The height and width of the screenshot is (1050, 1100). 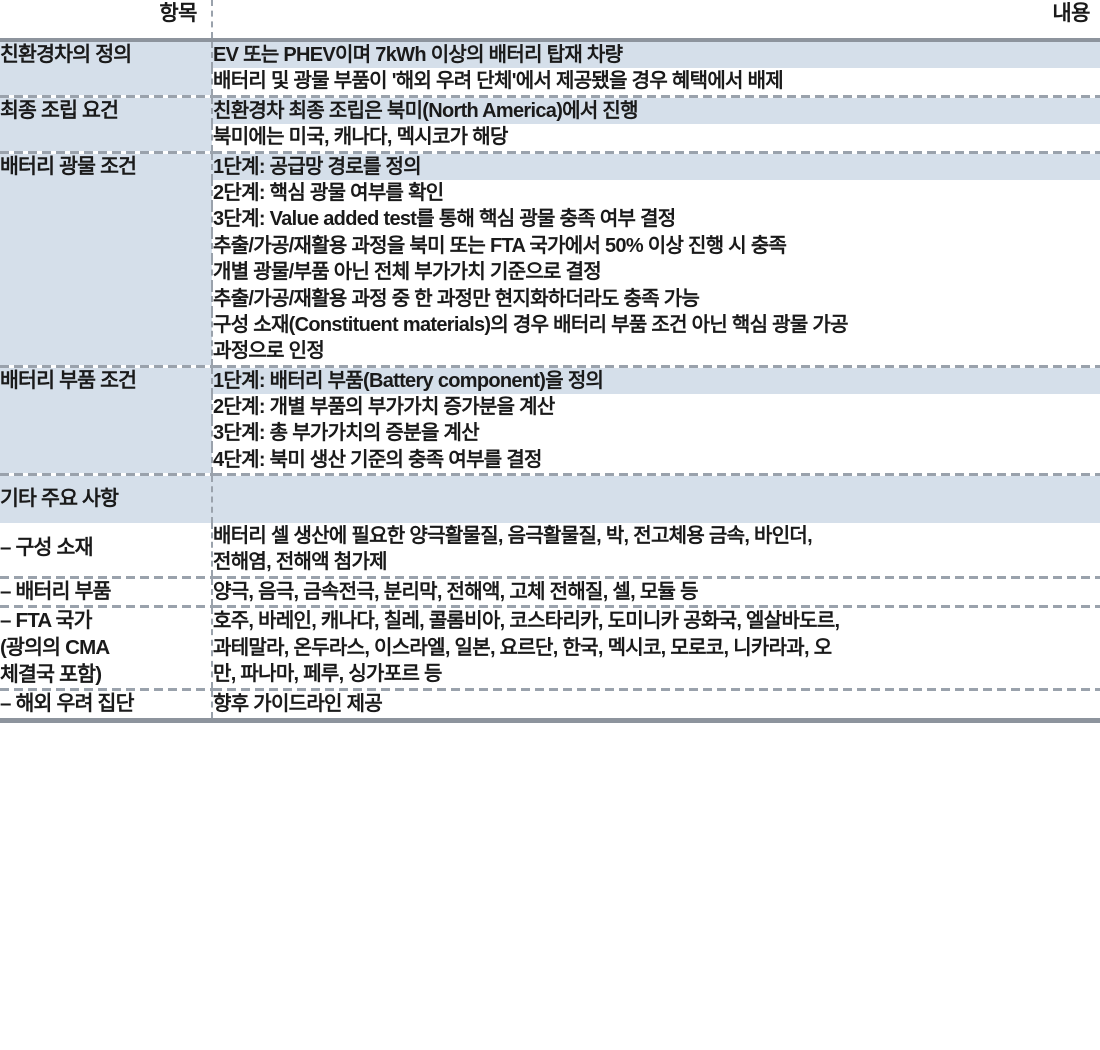 I want to click on group-label-final-assembly: 최종 조립 요건, so click(x=106, y=124).